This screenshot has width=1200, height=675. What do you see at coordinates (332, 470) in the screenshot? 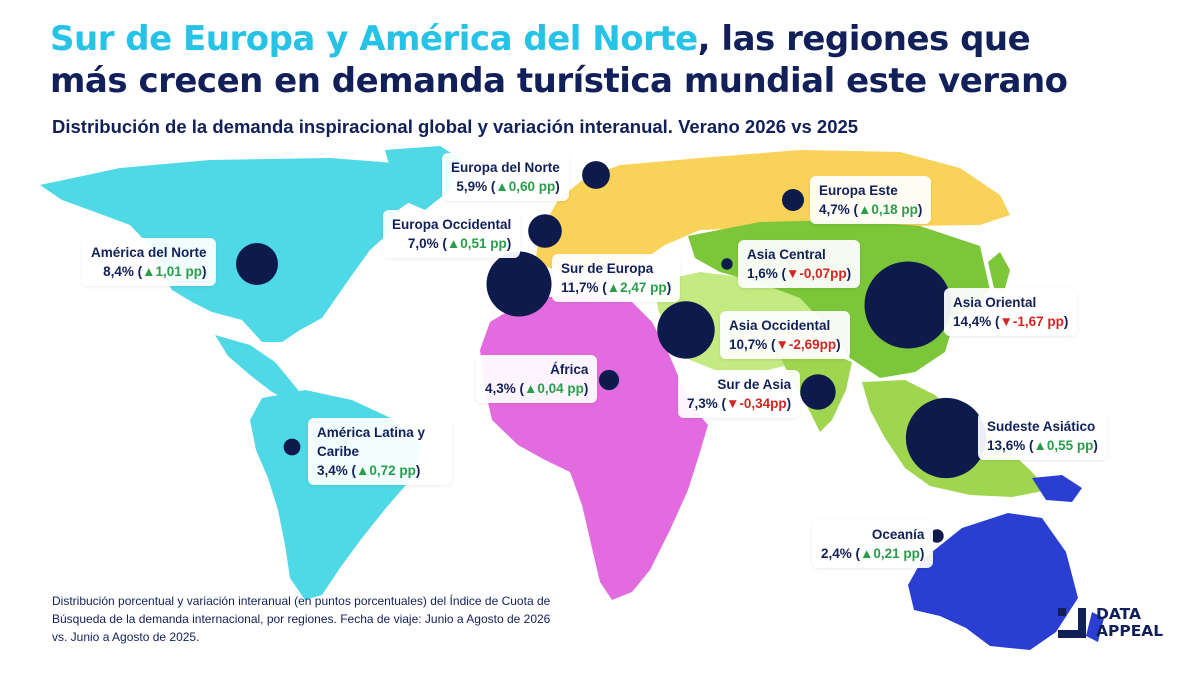
I see `region-share: 3,4%` at bounding box center [332, 470].